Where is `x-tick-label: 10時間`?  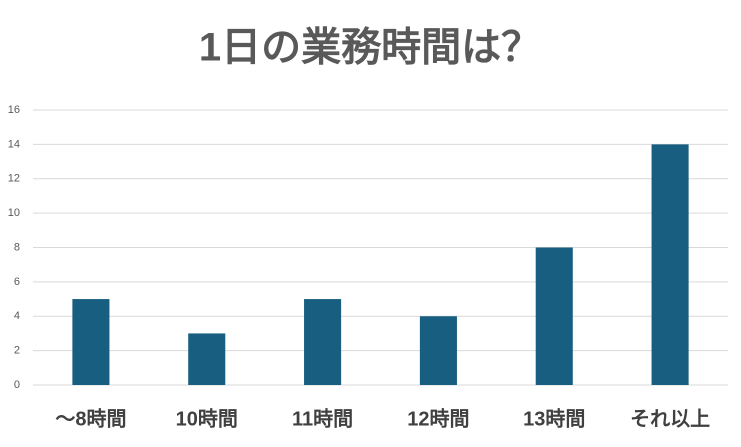
x-tick-label: 10時間 is located at coordinates (207, 418).